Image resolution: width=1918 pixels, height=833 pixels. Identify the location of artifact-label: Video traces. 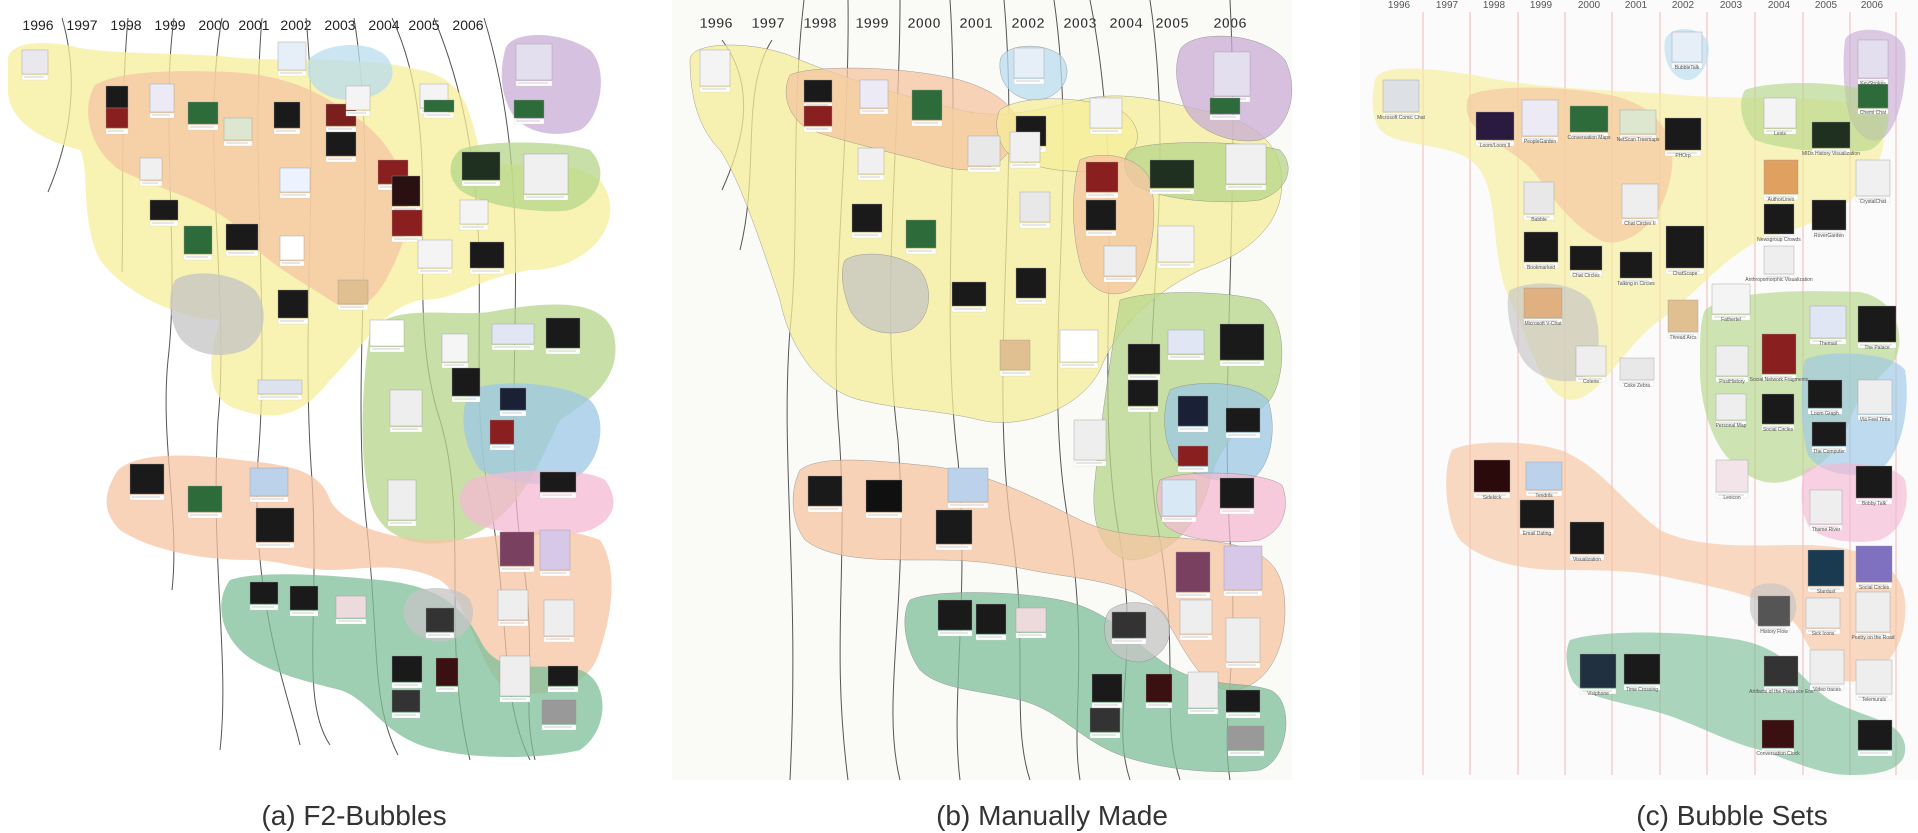
(1827, 690).